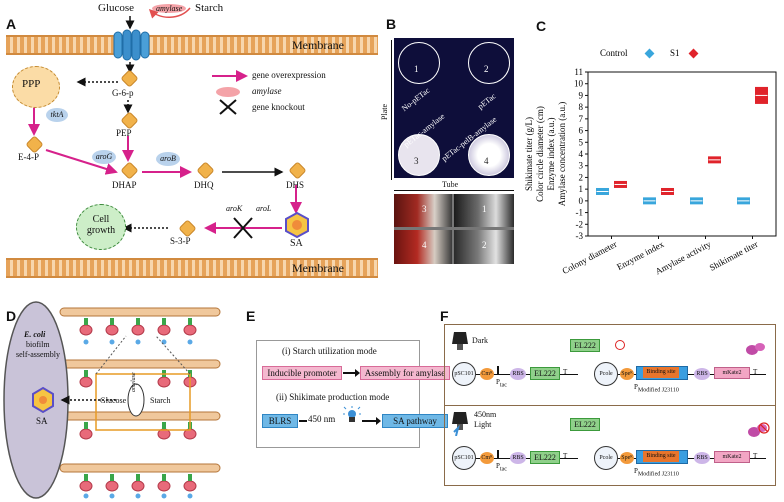 The width and height of the screenshot is (784, 502). I want to click on binding-site-bottom: Binding site, so click(661, 456).